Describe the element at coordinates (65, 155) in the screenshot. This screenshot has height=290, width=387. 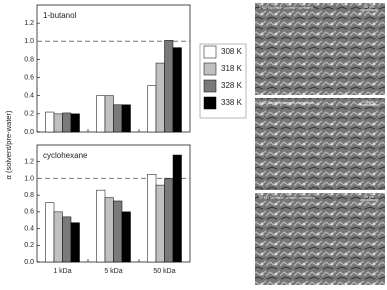
I see `chart-title: cyclohexane` at that location.